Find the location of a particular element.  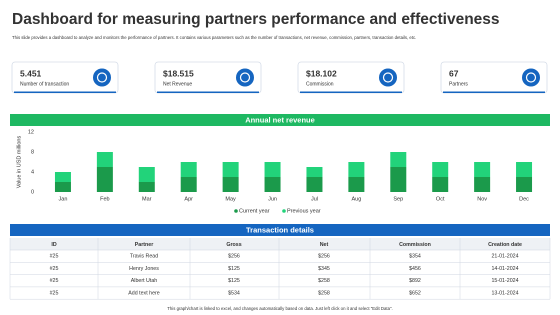

x-tick-label: Nov is located at coordinates (482, 199).